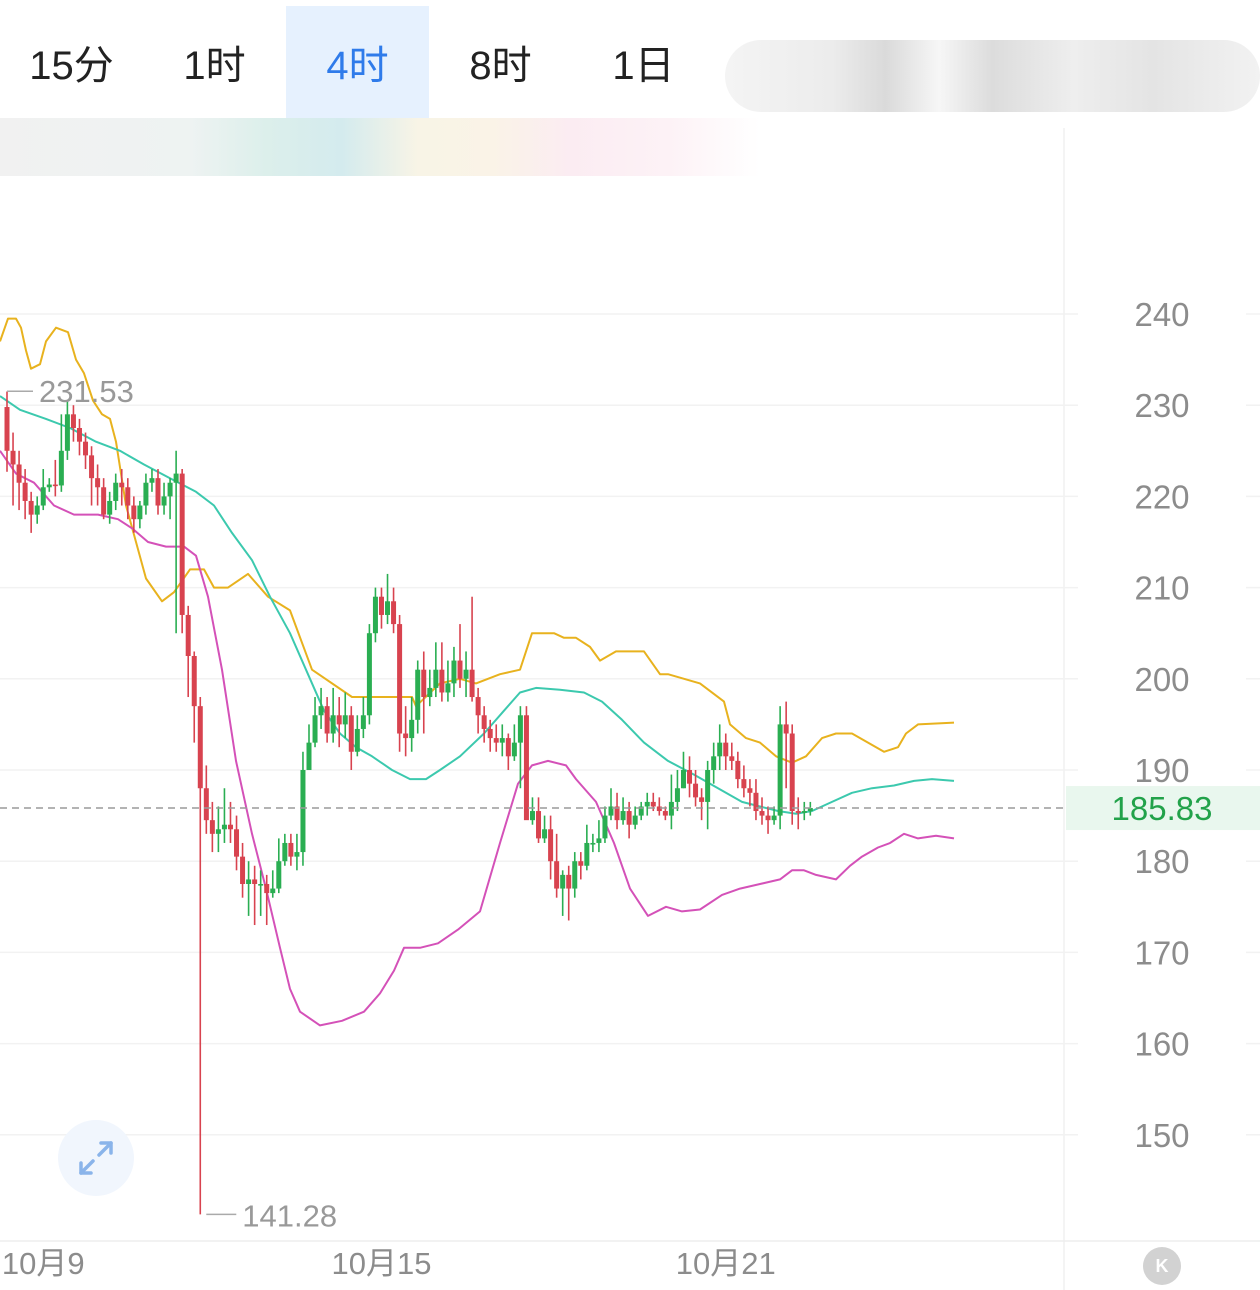 This screenshot has width=1260, height=1290. I want to click on y-tick-label: 210, so click(1161, 588).